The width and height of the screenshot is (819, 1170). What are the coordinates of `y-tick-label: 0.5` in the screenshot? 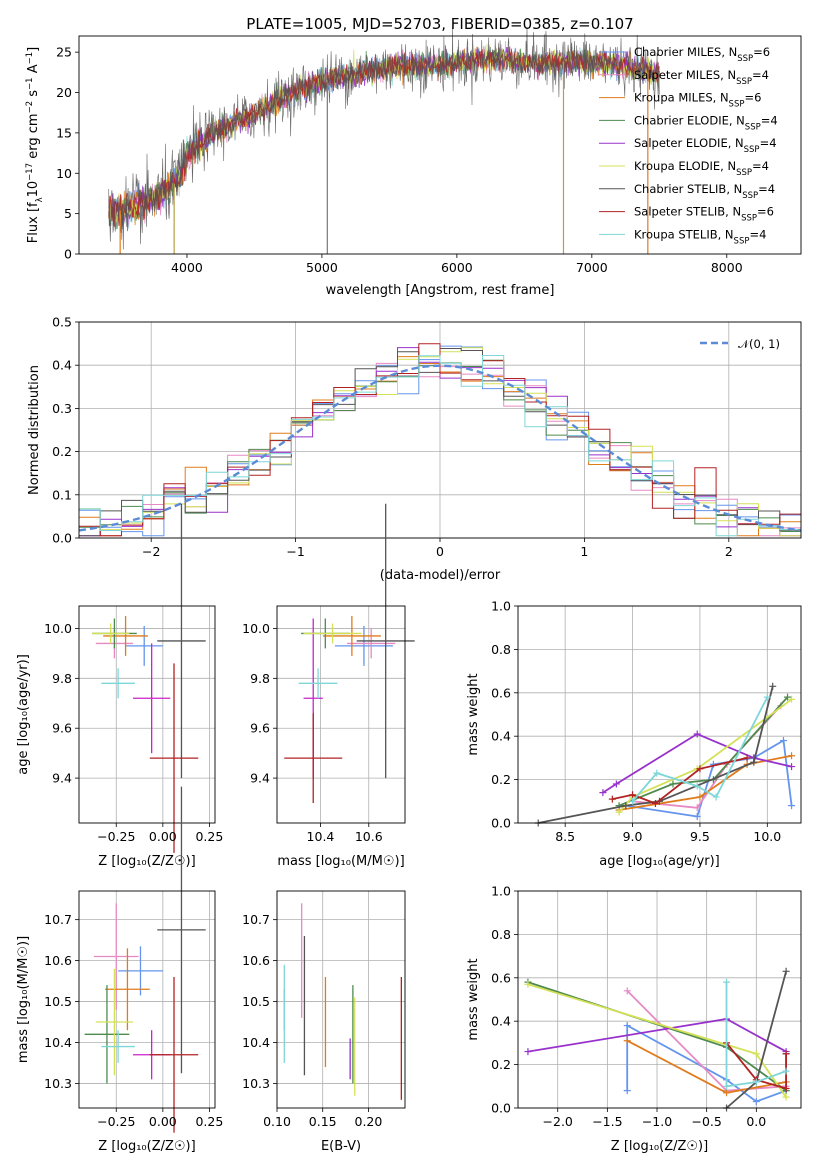 It's located at (62, 322).